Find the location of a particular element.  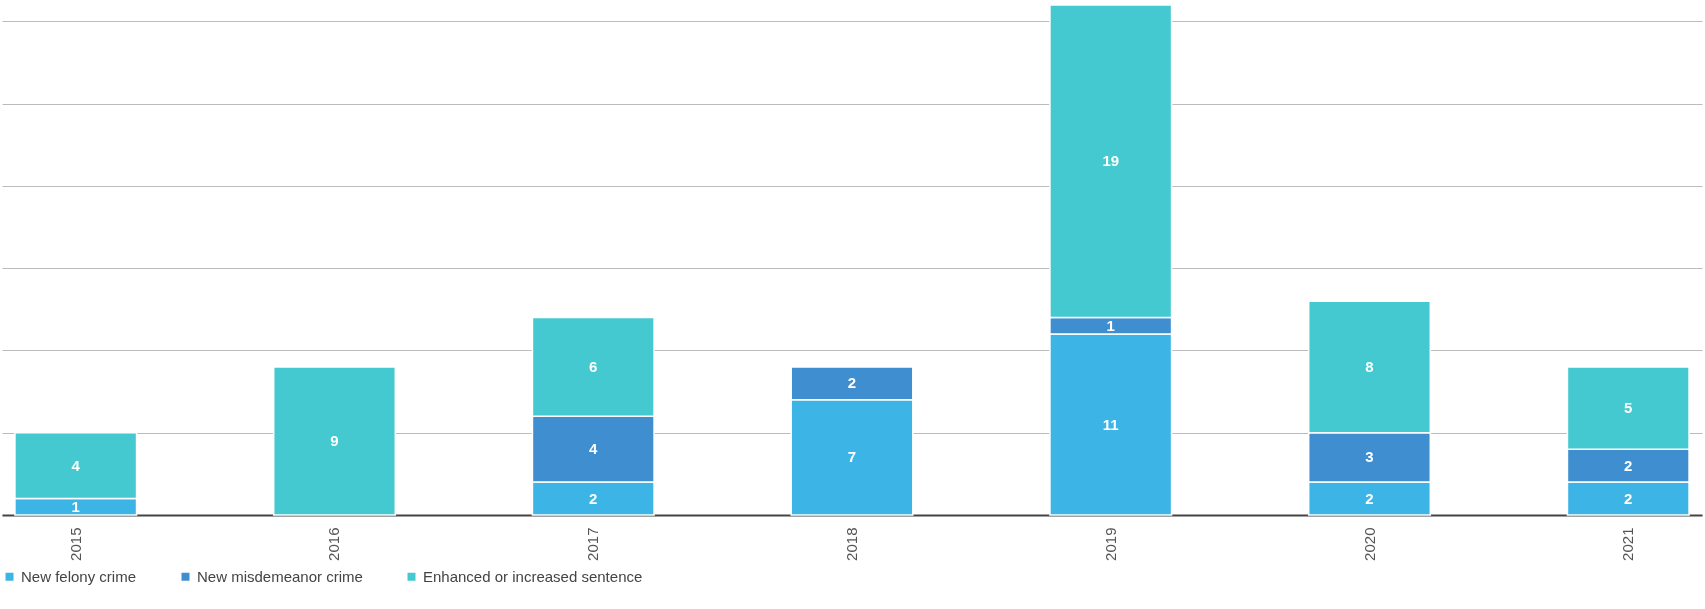

x-tick-label: 2021 is located at coordinates (1628, 544).